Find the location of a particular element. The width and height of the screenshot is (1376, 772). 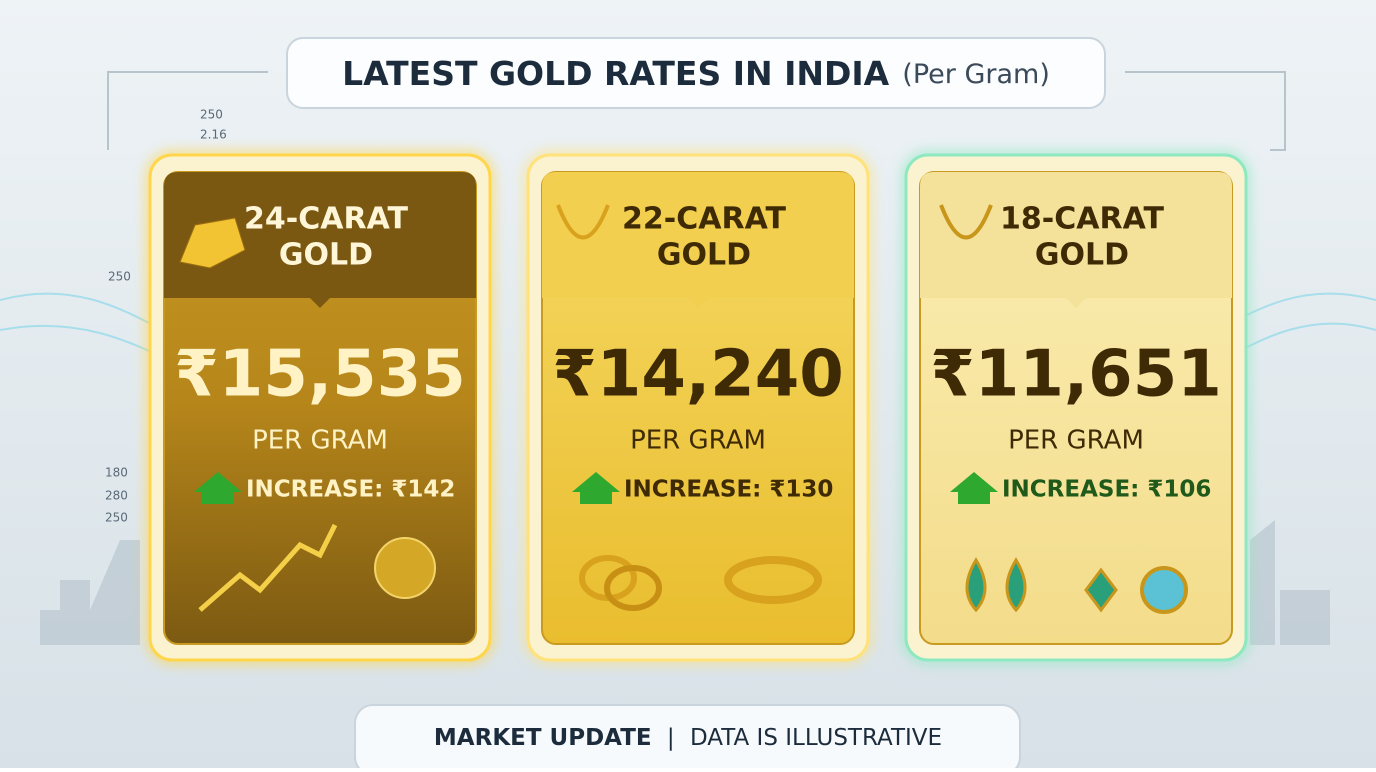

footer: MARKET UPDATE | DATA IS ILLUSTRATIVE is located at coordinates (688, 738).